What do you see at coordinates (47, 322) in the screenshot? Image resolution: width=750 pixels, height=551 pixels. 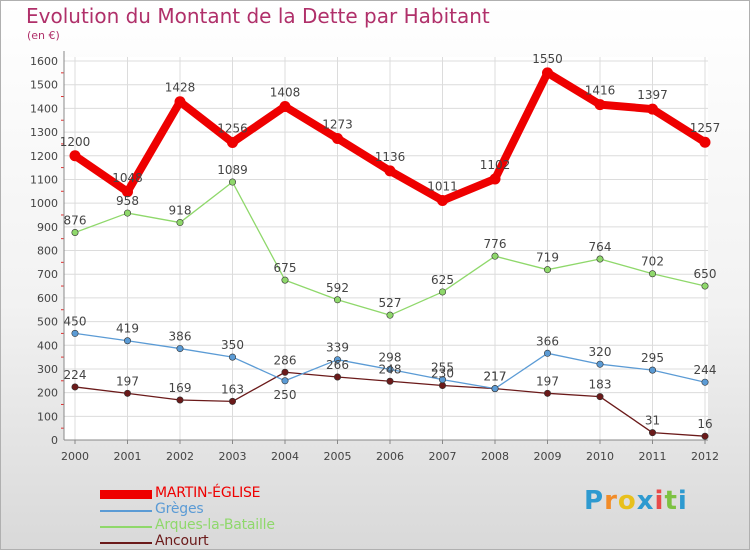 I see `y-tick-label: 500` at bounding box center [47, 322].